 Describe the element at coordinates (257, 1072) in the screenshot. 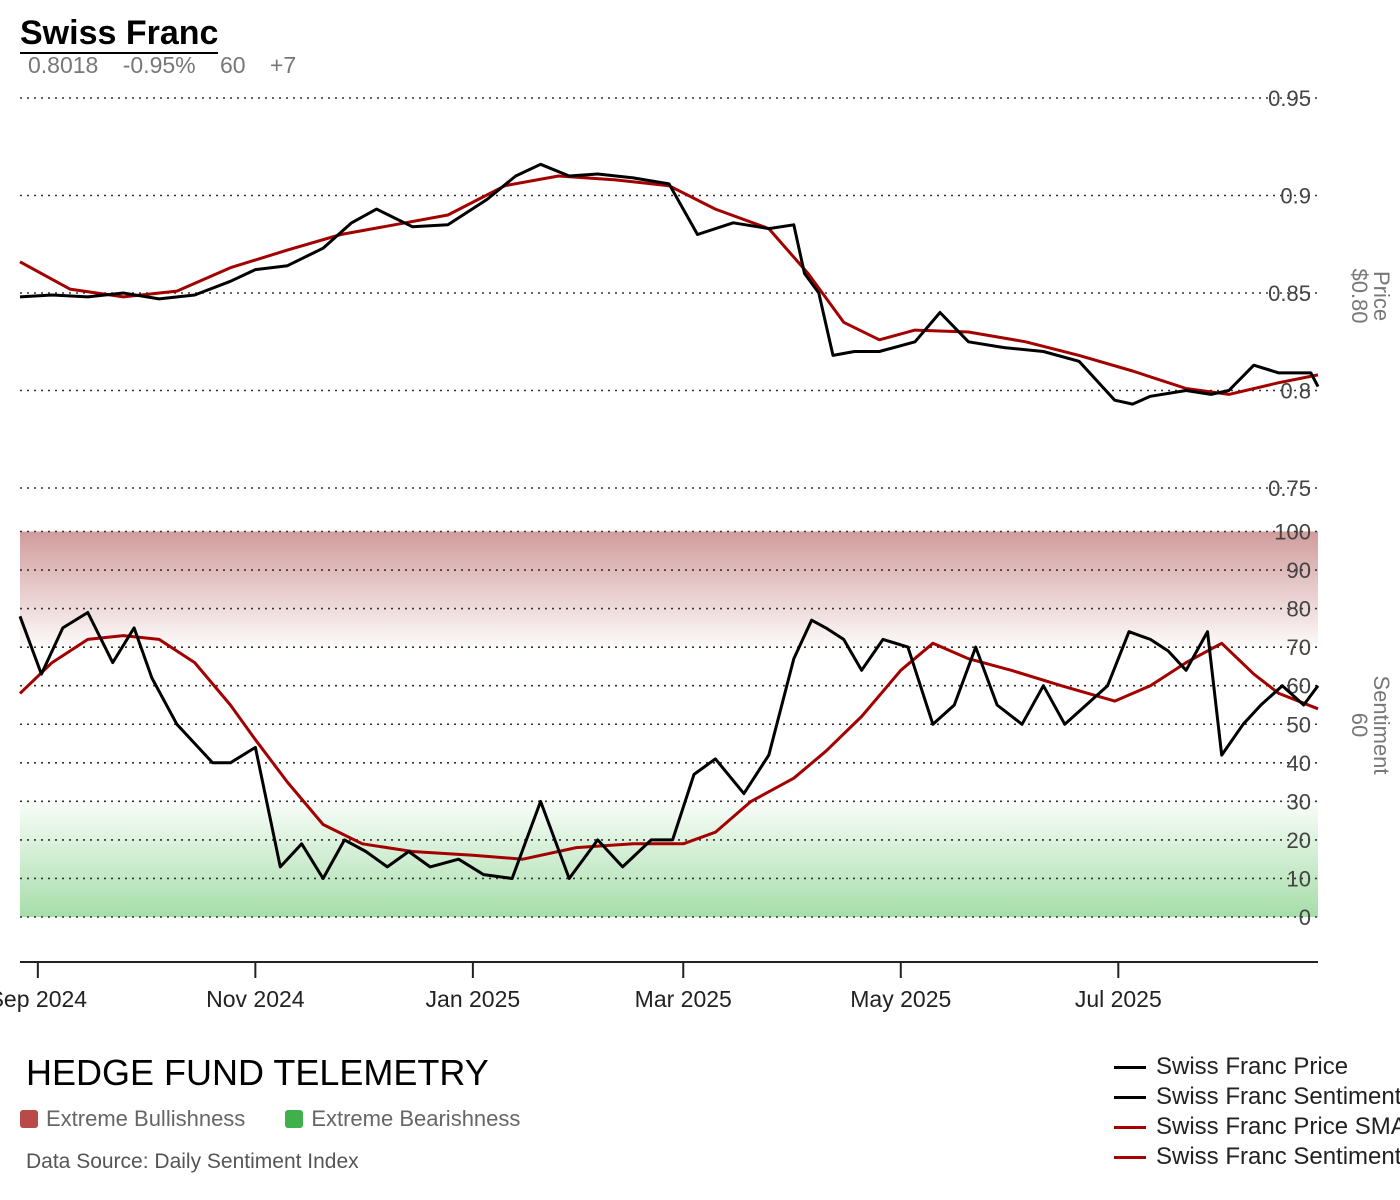

I see `brand-name: HEDGE FUND TELEMETRY` at that location.